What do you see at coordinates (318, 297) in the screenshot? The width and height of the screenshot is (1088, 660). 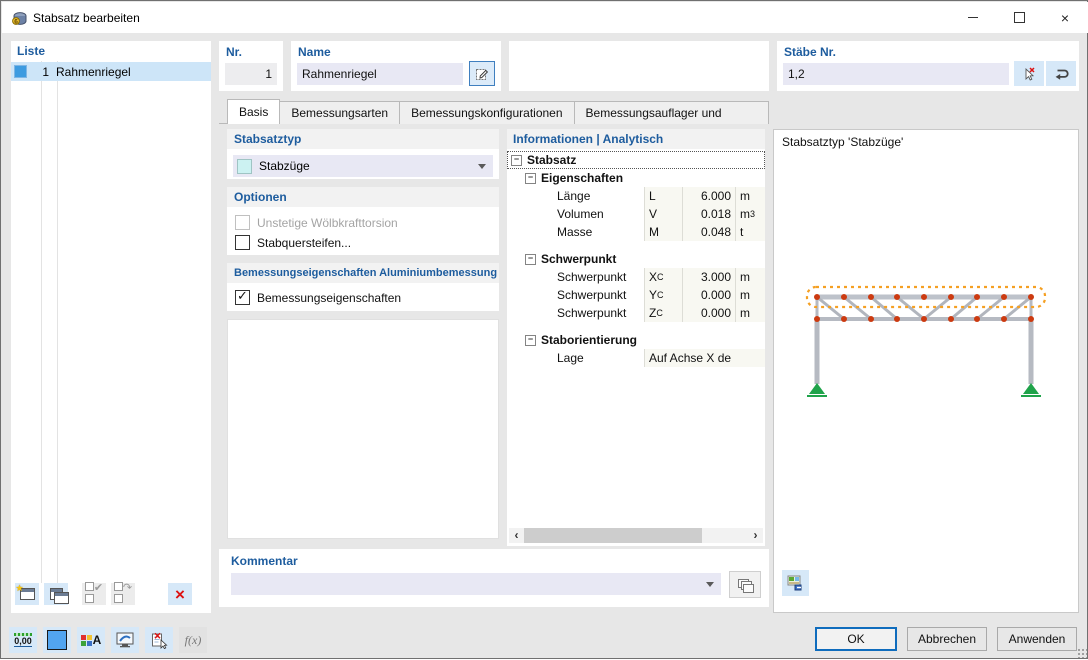 I see `bemessungseigenschaften-checkbox-row: Bemessungseigenschaften` at bounding box center [318, 297].